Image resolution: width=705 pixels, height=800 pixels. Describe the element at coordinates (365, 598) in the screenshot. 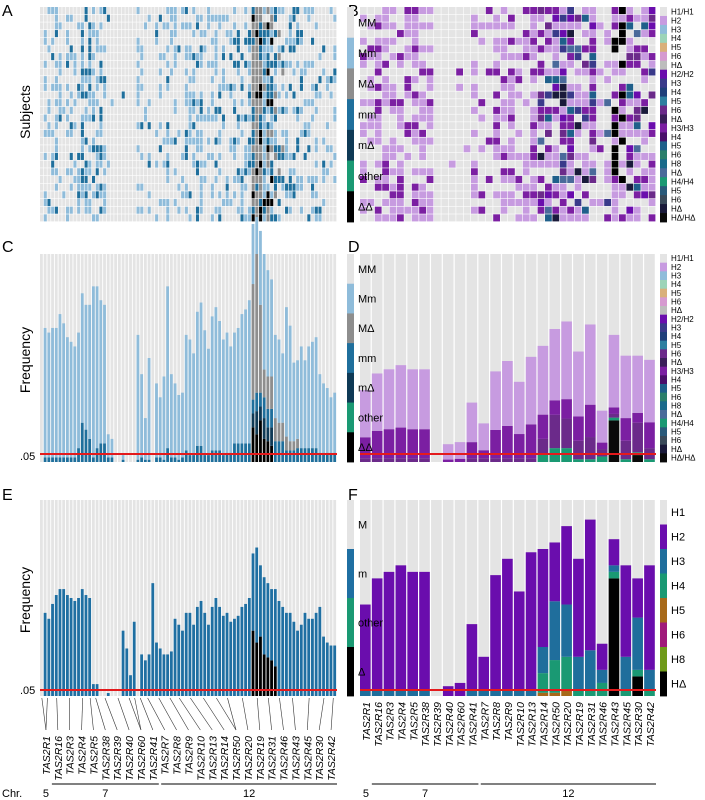

I see `haplotype-bar-bg` at that location.